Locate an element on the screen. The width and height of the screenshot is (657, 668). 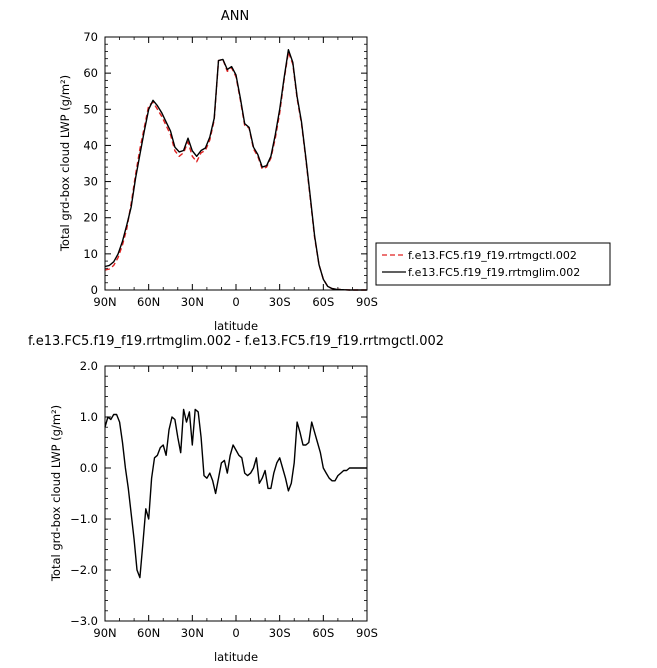
chart1-series-lines is located at coordinates (235, 170).